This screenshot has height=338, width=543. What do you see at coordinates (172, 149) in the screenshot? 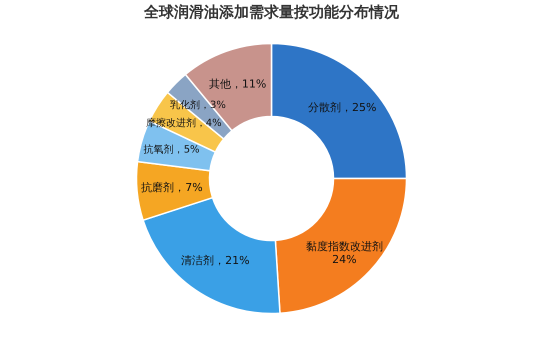
I see `slice-label: 抗氧剂，5%` at bounding box center [172, 149].